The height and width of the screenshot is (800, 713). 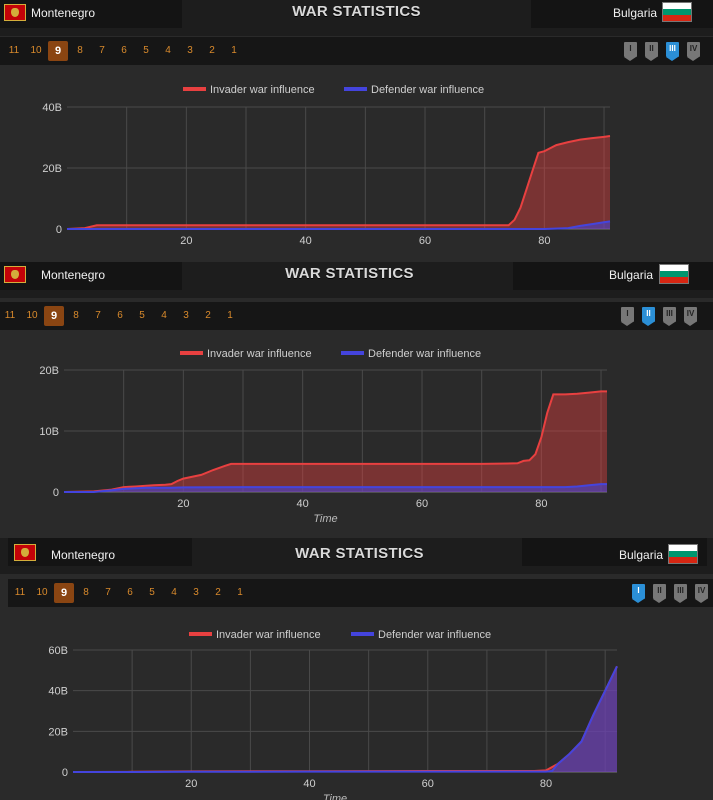 What do you see at coordinates (49, 432) in the screenshot?
I see `y-tick-label: 10B` at bounding box center [49, 432].